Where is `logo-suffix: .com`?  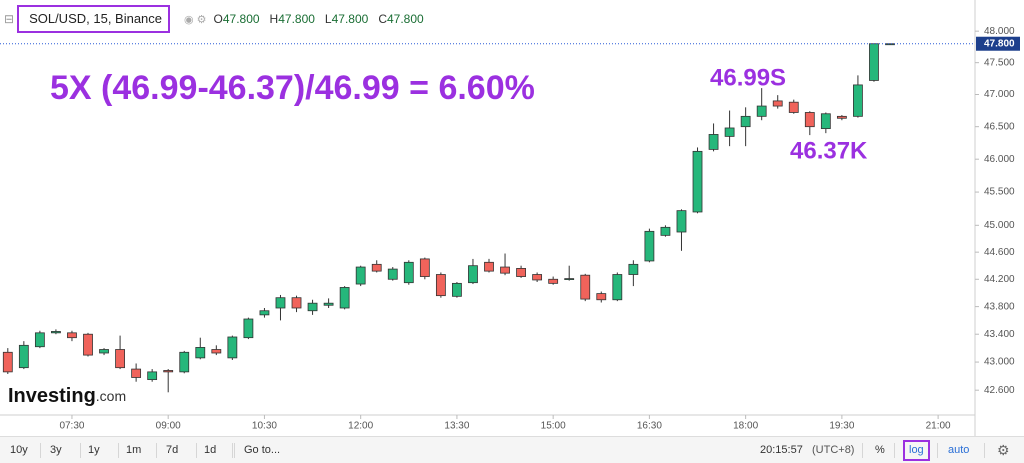 logo-suffix: .com is located at coordinates (111, 396).